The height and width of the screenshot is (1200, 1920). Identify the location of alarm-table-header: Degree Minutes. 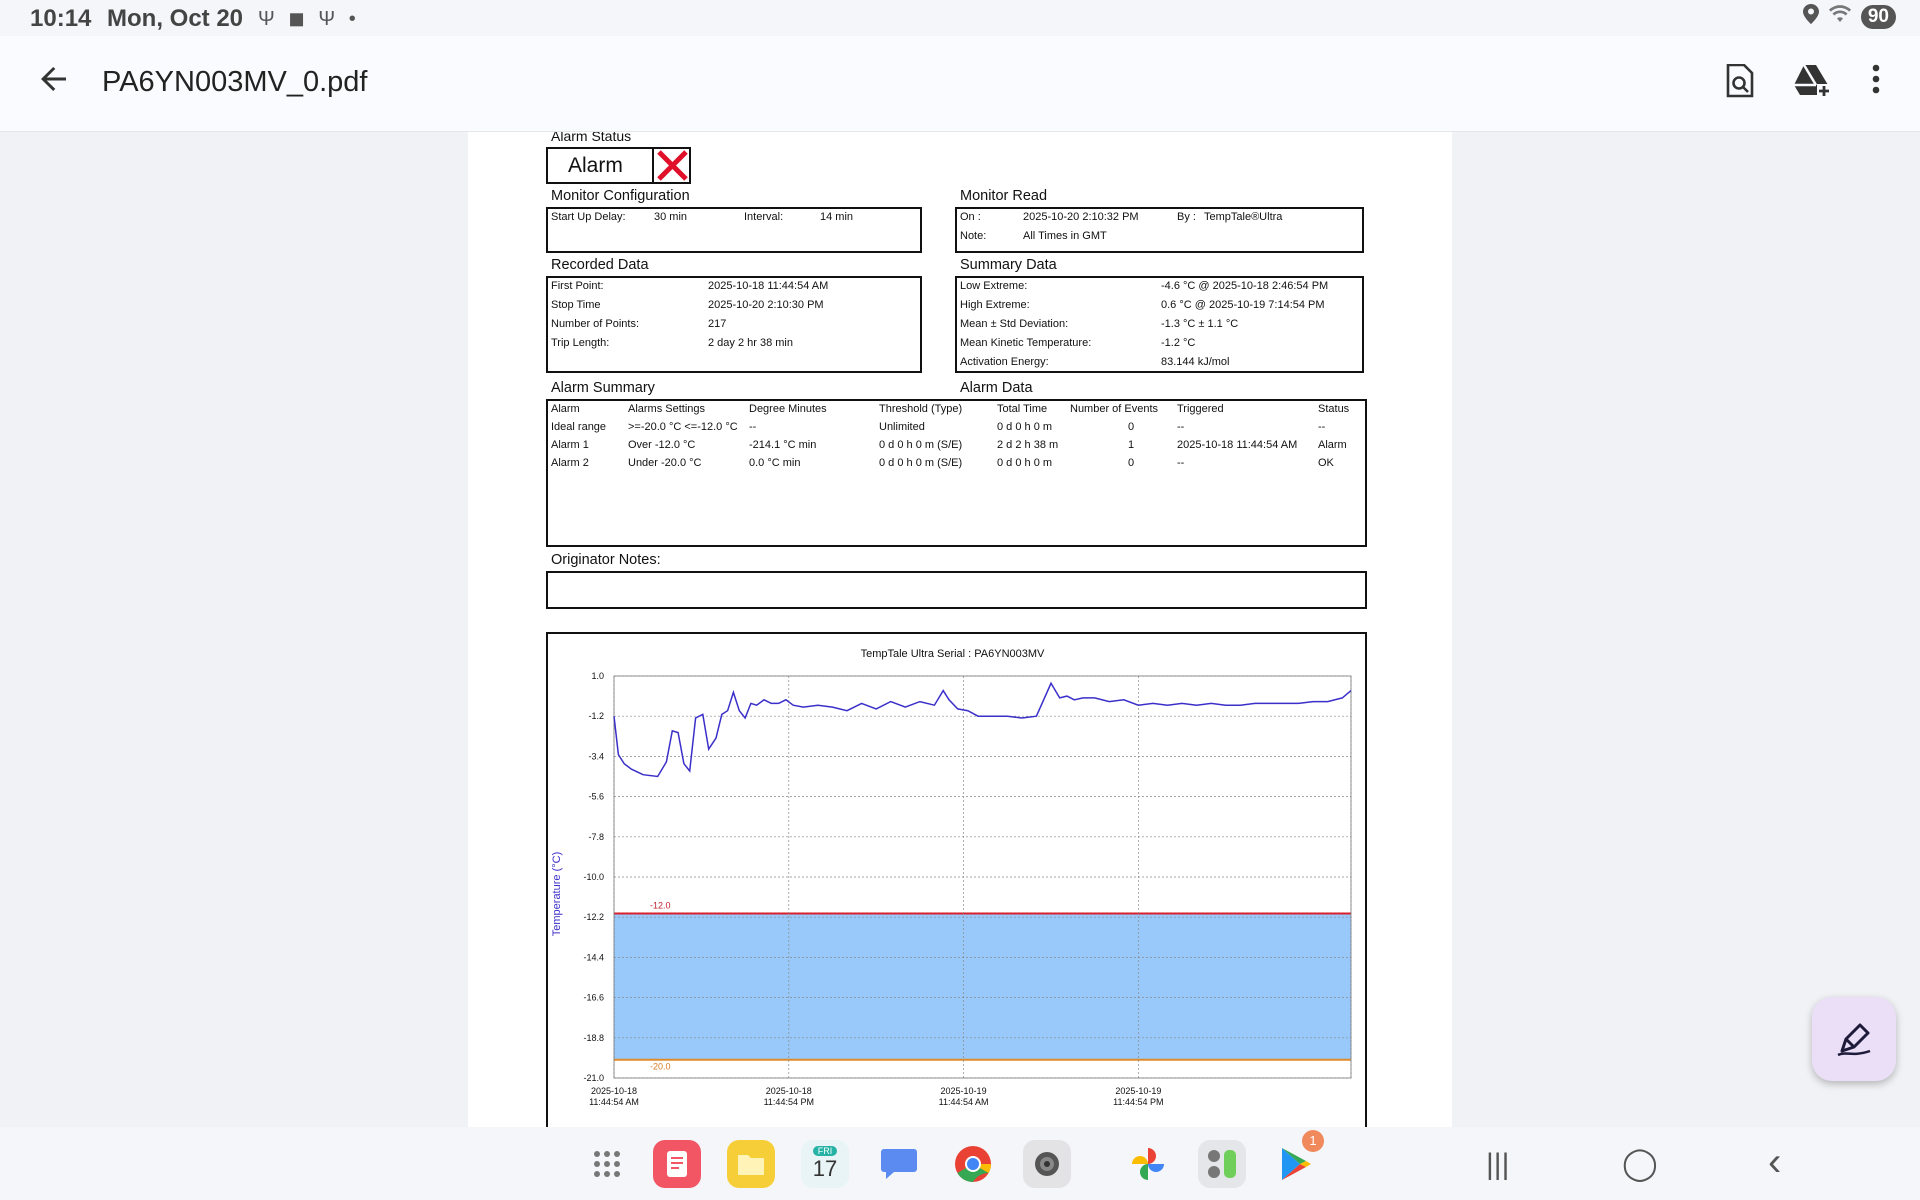
(788, 409).